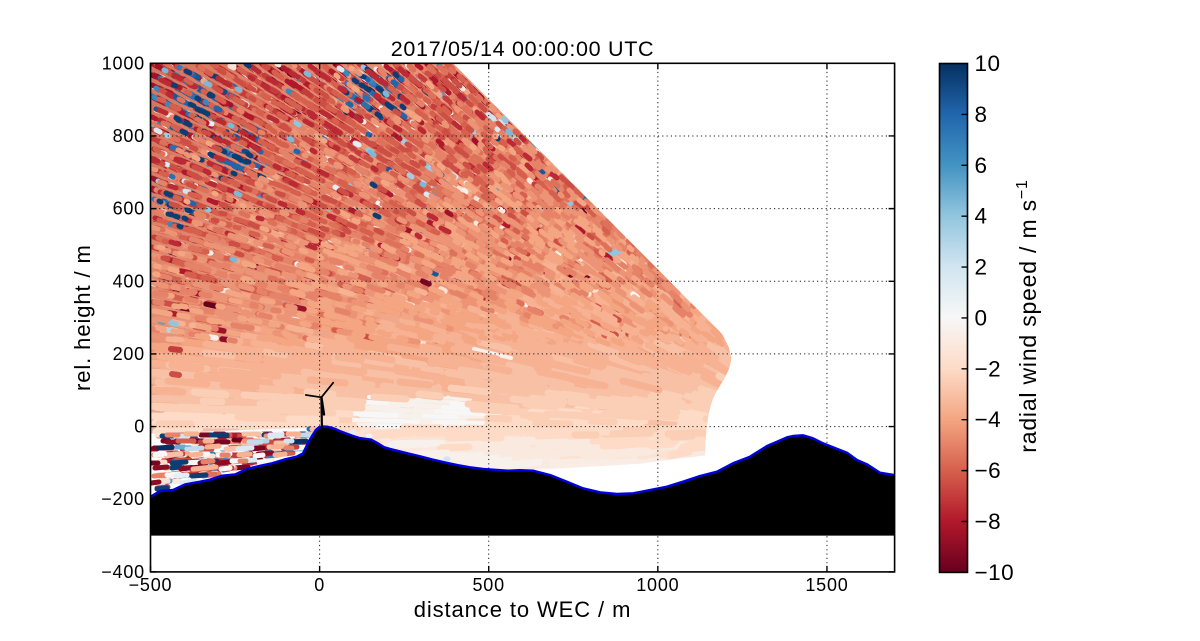 The width and height of the screenshot is (1200, 641). What do you see at coordinates (523, 609) in the screenshot?
I see `svg-text: distance to WEC / m` at bounding box center [523, 609].